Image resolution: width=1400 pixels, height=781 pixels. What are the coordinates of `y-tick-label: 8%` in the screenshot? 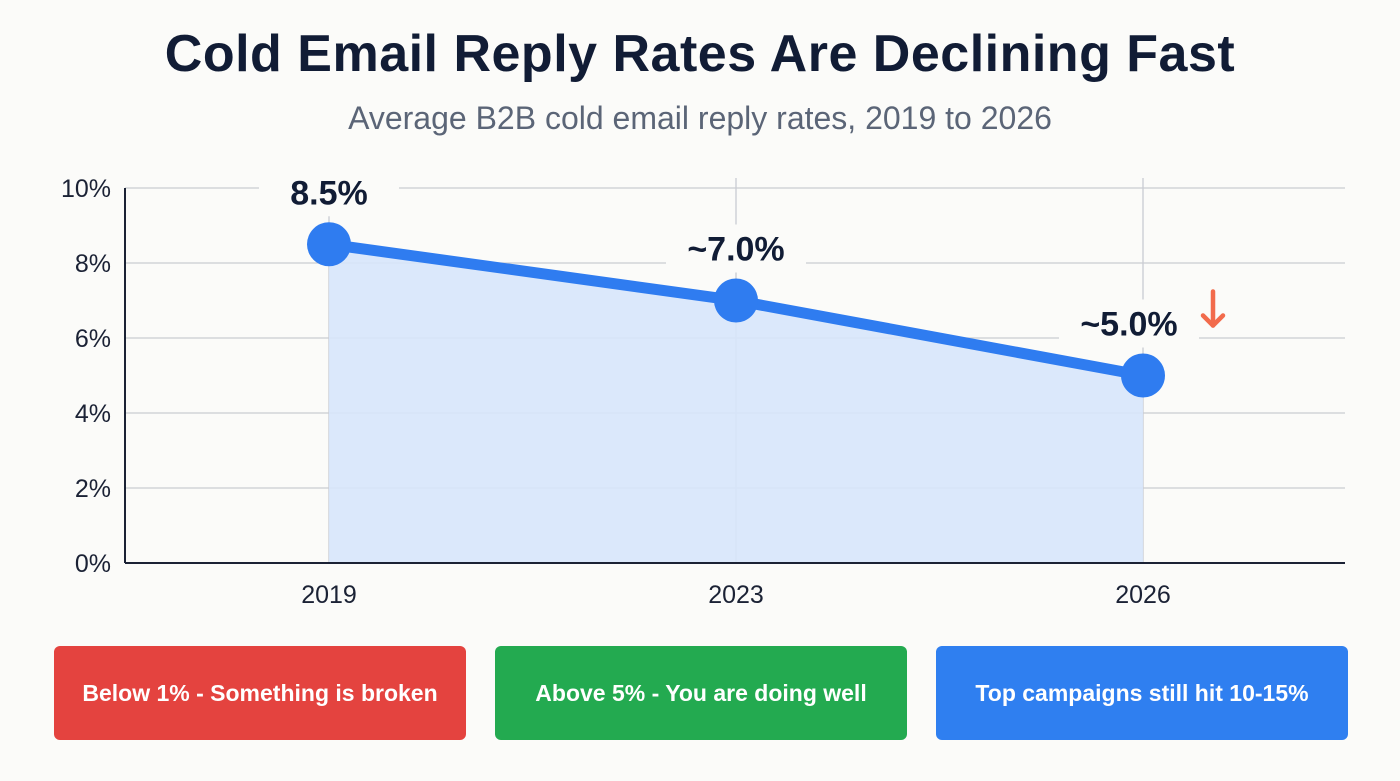 It's located at (93, 264).